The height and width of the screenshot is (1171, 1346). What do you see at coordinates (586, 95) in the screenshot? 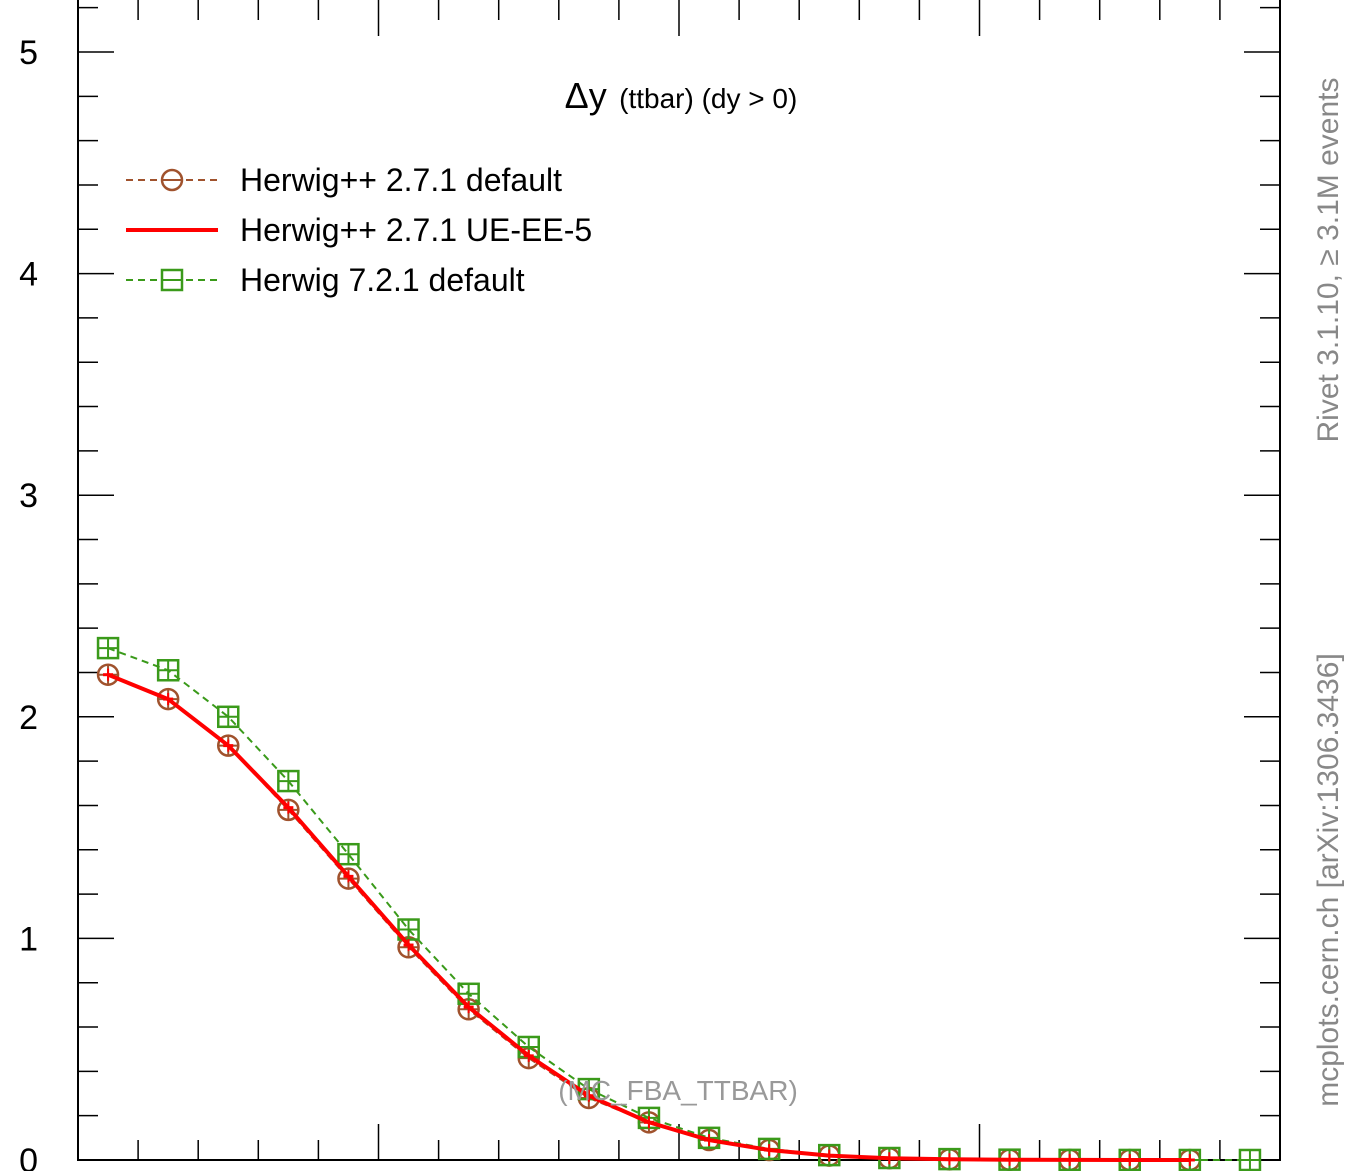
I see `chart-title-symbol: Δy` at bounding box center [586, 95].